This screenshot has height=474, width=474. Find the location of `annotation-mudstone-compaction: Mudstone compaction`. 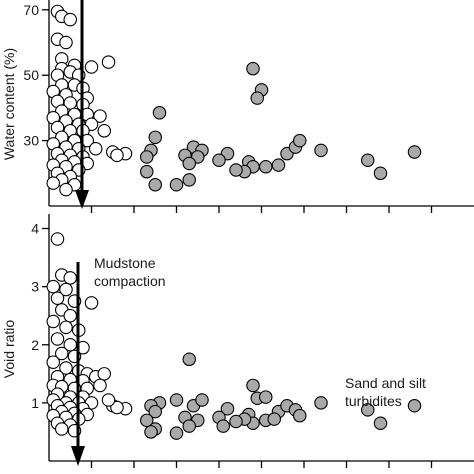

annotation-mudstone-compaction: Mudstone compaction is located at coordinates (130, 272).